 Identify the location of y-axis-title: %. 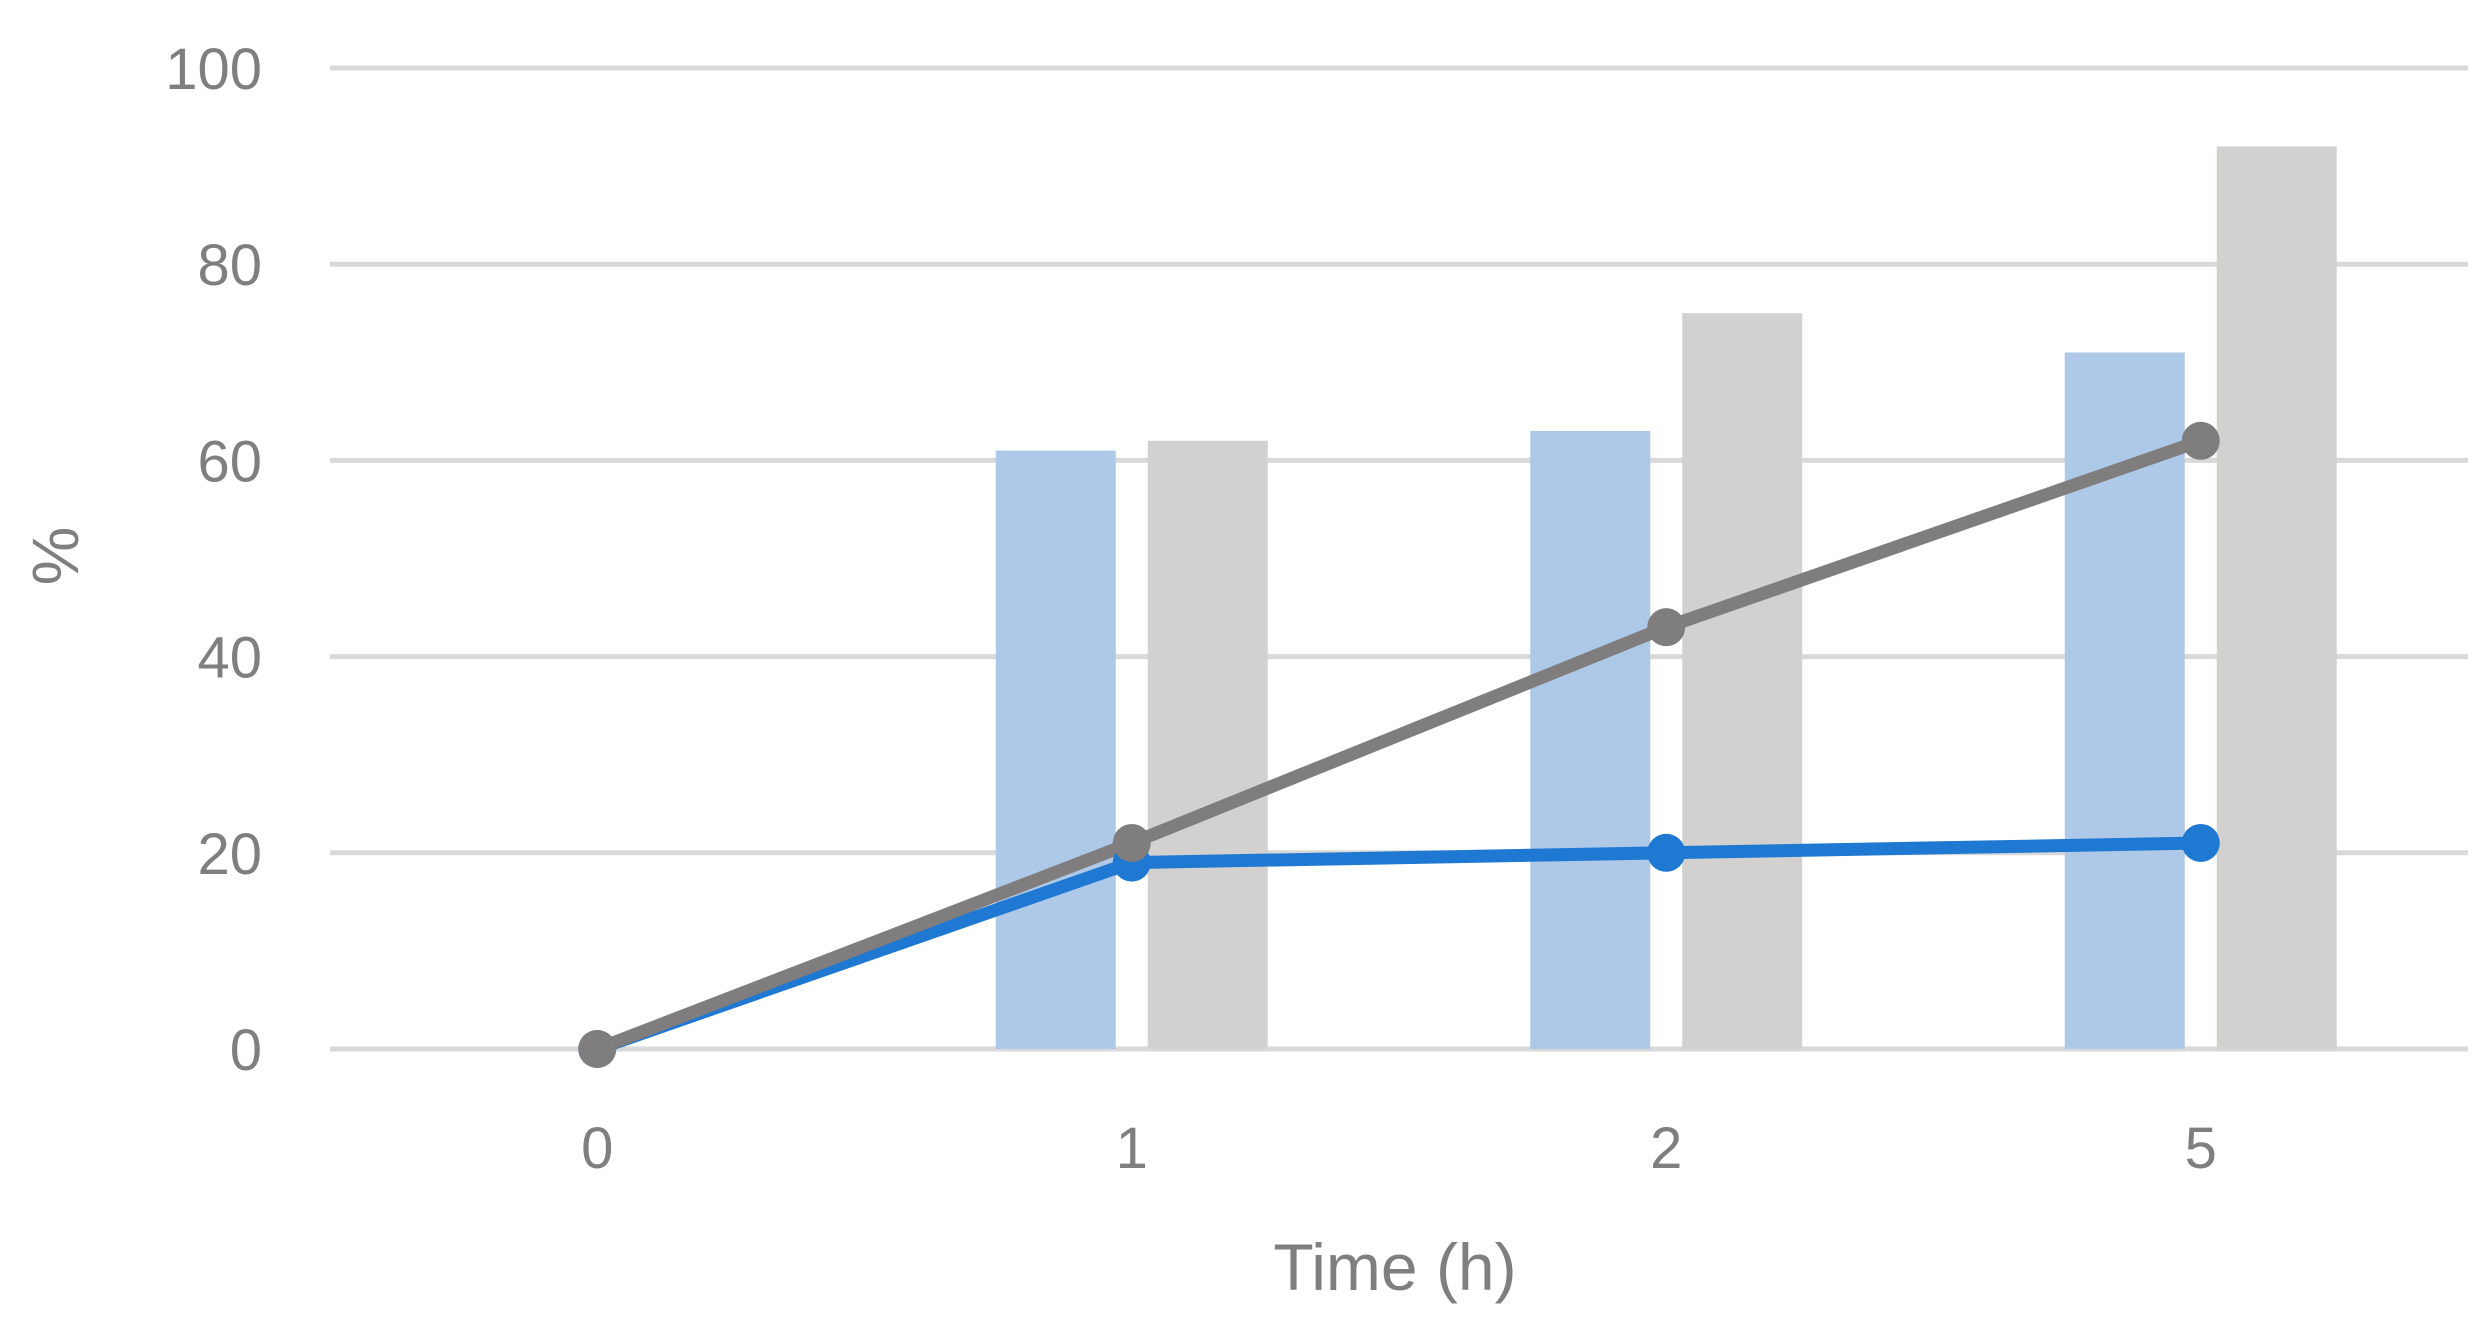
(55, 556).